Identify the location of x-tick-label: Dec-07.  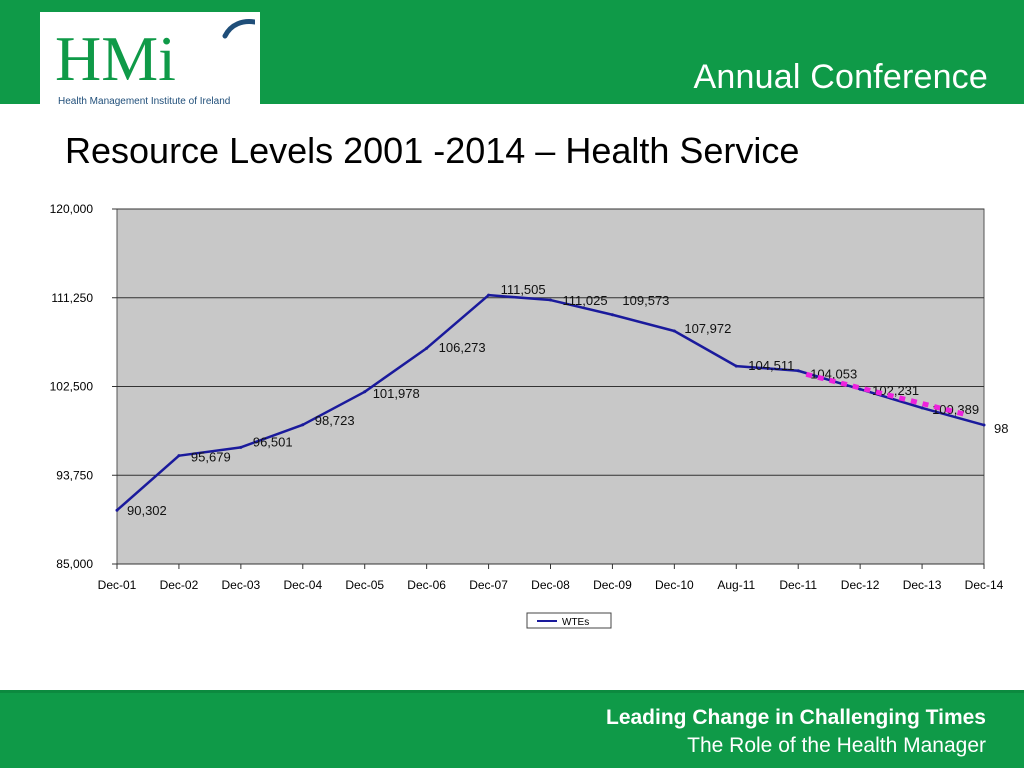
(488, 585).